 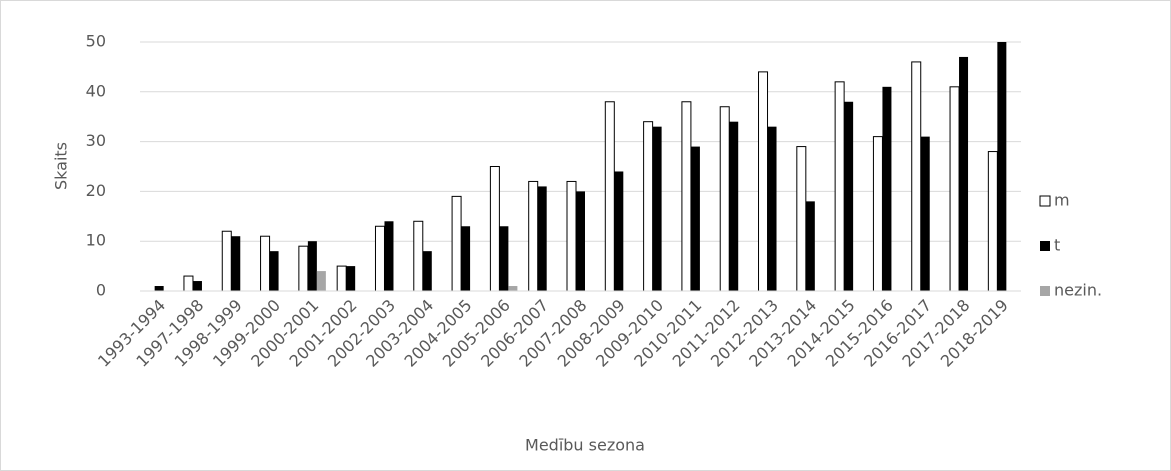 What do you see at coordinates (96, 41) in the screenshot?
I see `y-tick-label: 50` at bounding box center [96, 41].